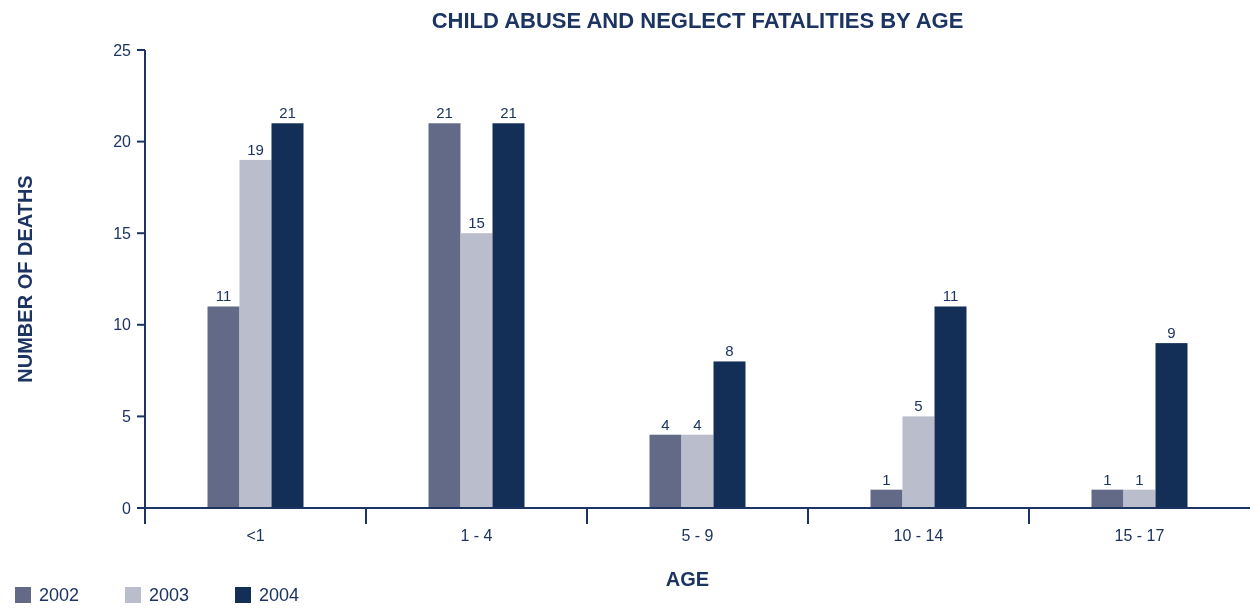  Describe the element at coordinates (122, 142) in the screenshot. I see `y-tick-label: 20` at that location.